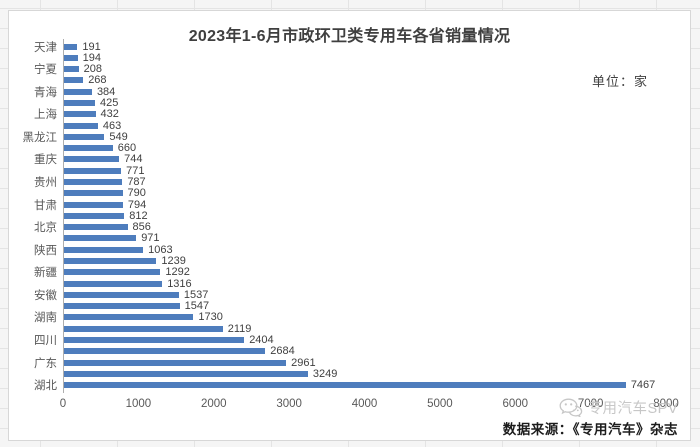  I want to click on bar-row: 2119, so click(349, 329).